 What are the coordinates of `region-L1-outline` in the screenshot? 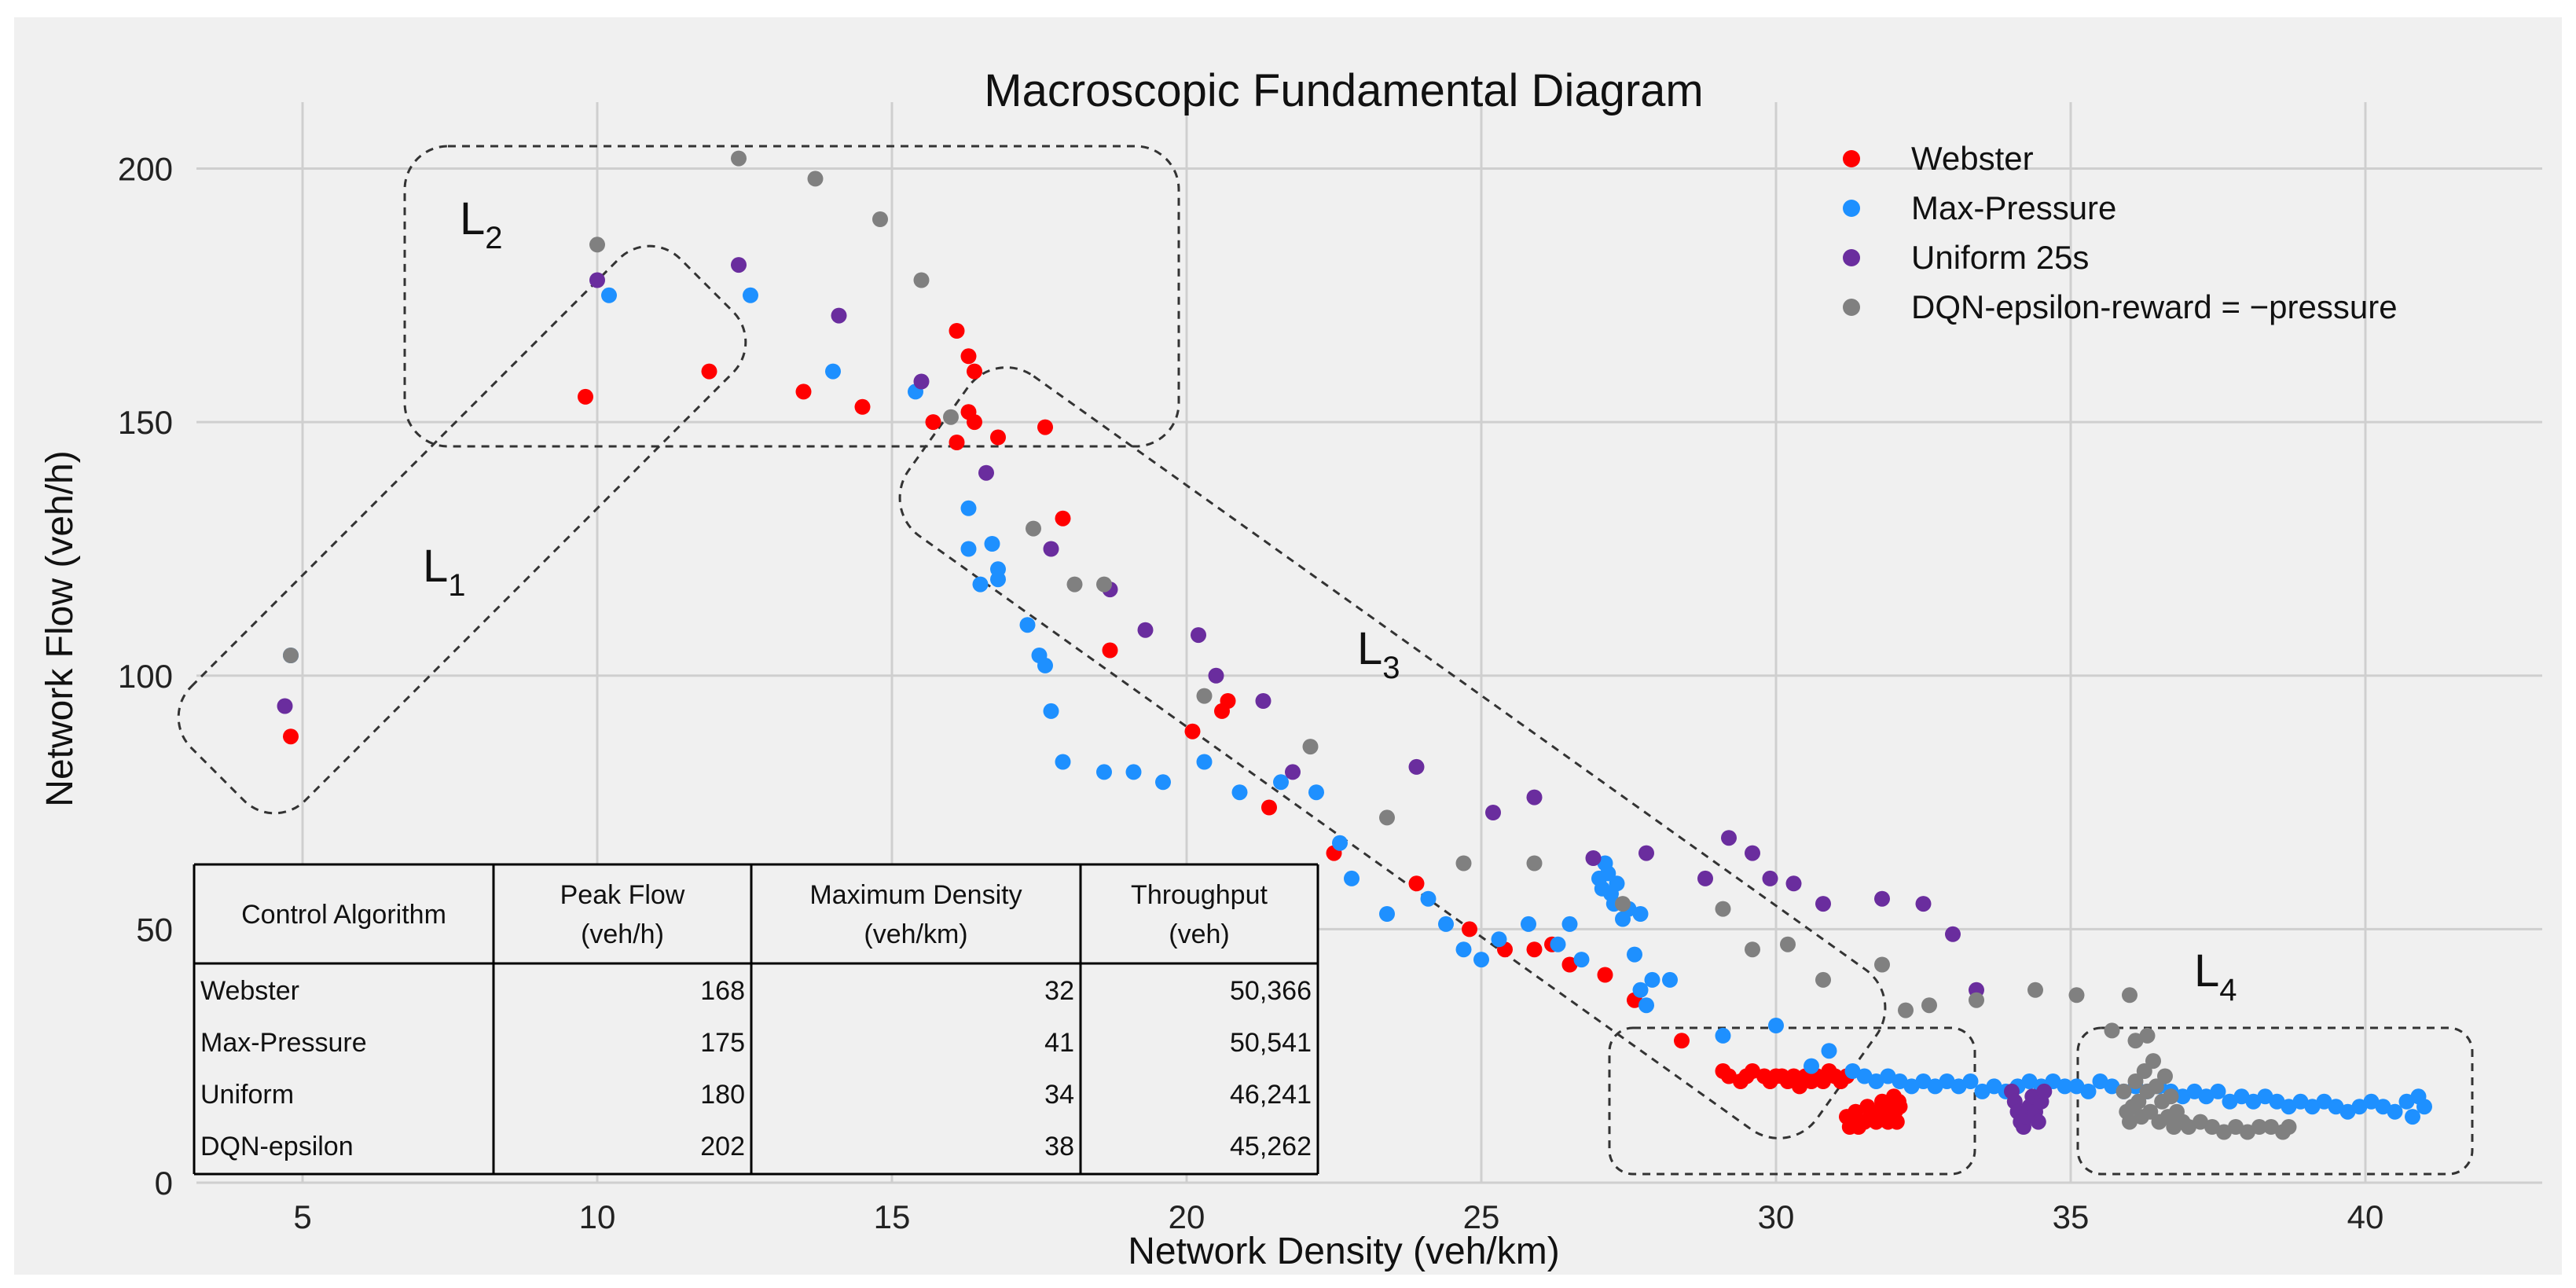 It's located at (462, 529).